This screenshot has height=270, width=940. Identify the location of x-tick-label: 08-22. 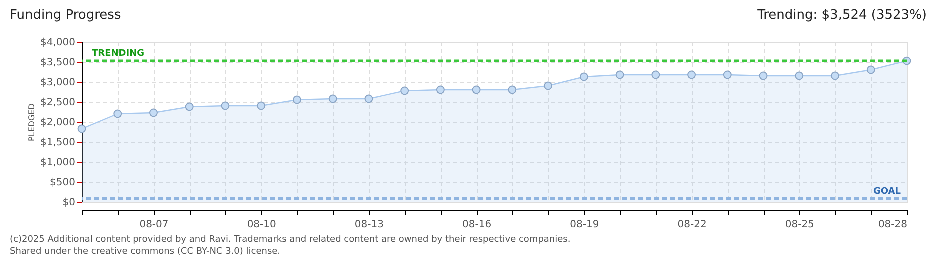
(692, 225).